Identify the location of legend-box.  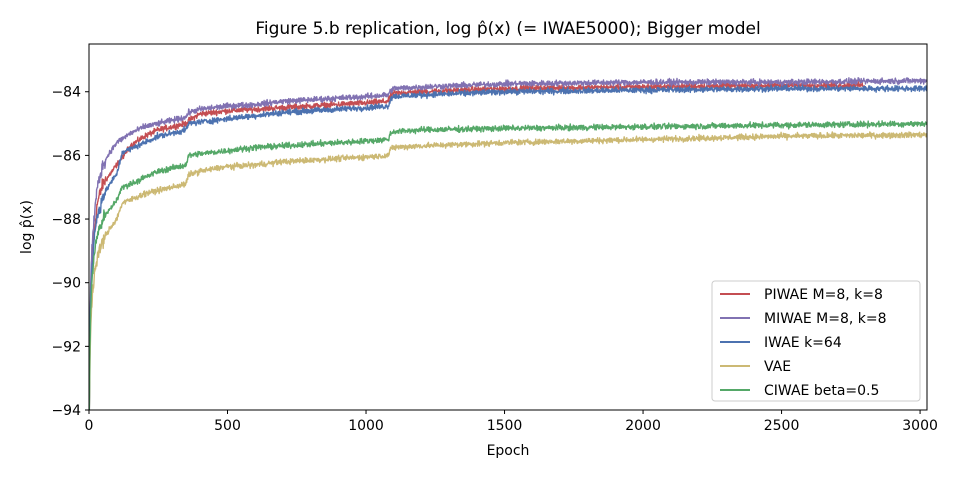
(816, 341).